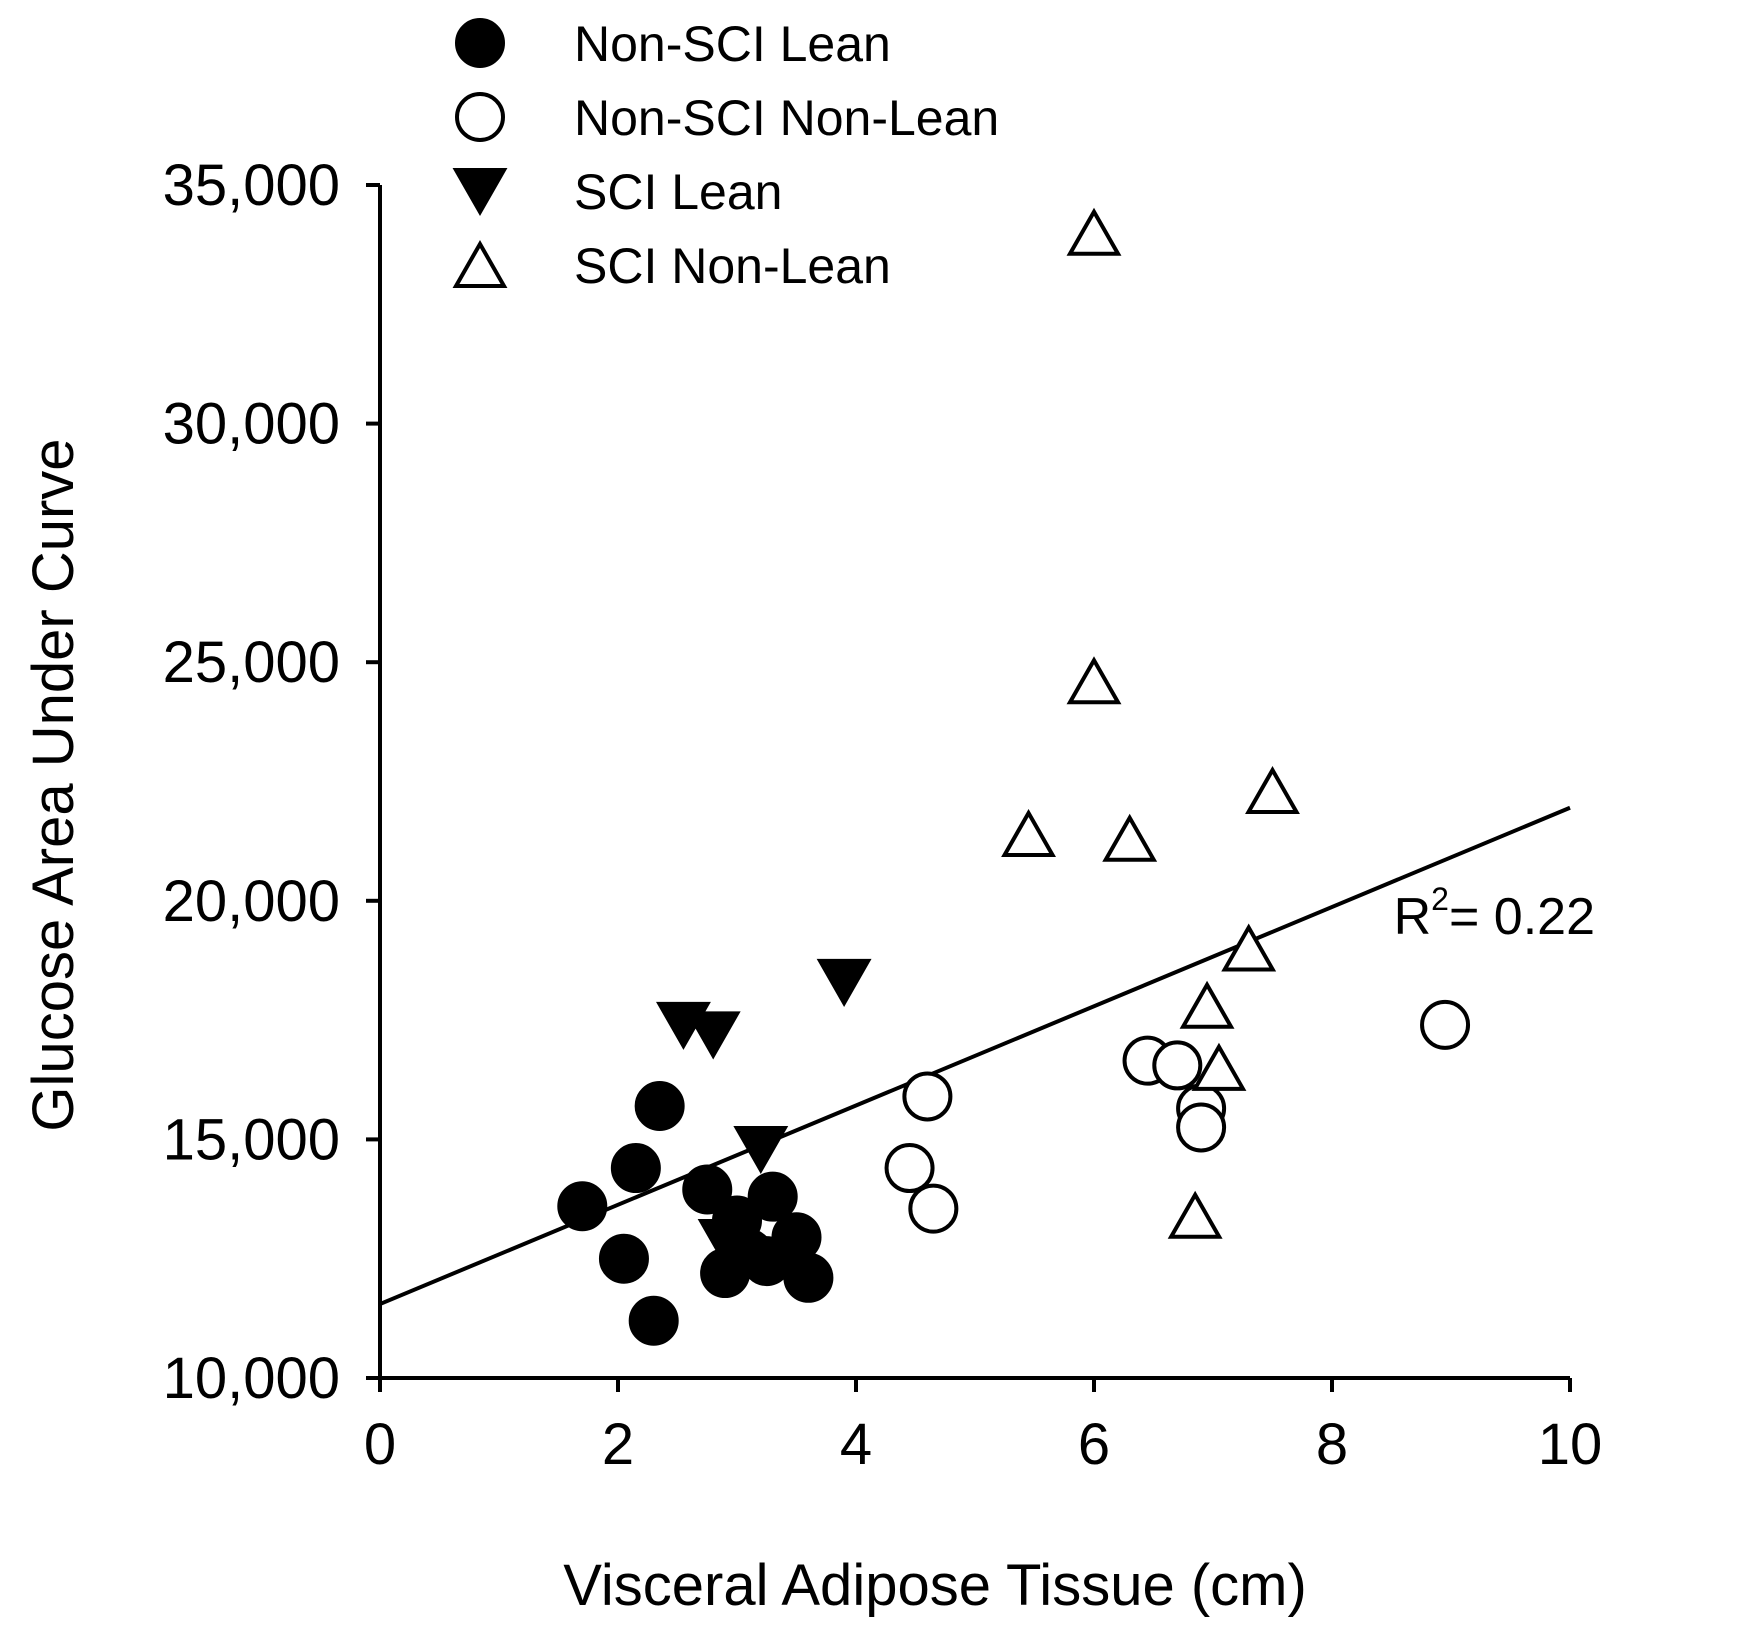  I want to click on y-tick-label: 30,000, so click(251, 424).